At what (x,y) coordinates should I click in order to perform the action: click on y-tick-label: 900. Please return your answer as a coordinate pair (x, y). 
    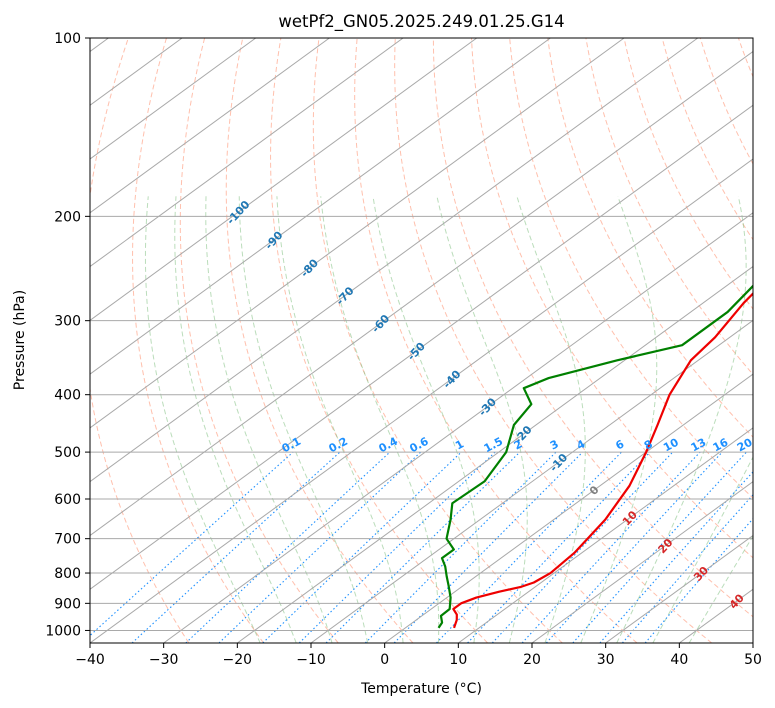
    Looking at the image, I should click on (67, 604).